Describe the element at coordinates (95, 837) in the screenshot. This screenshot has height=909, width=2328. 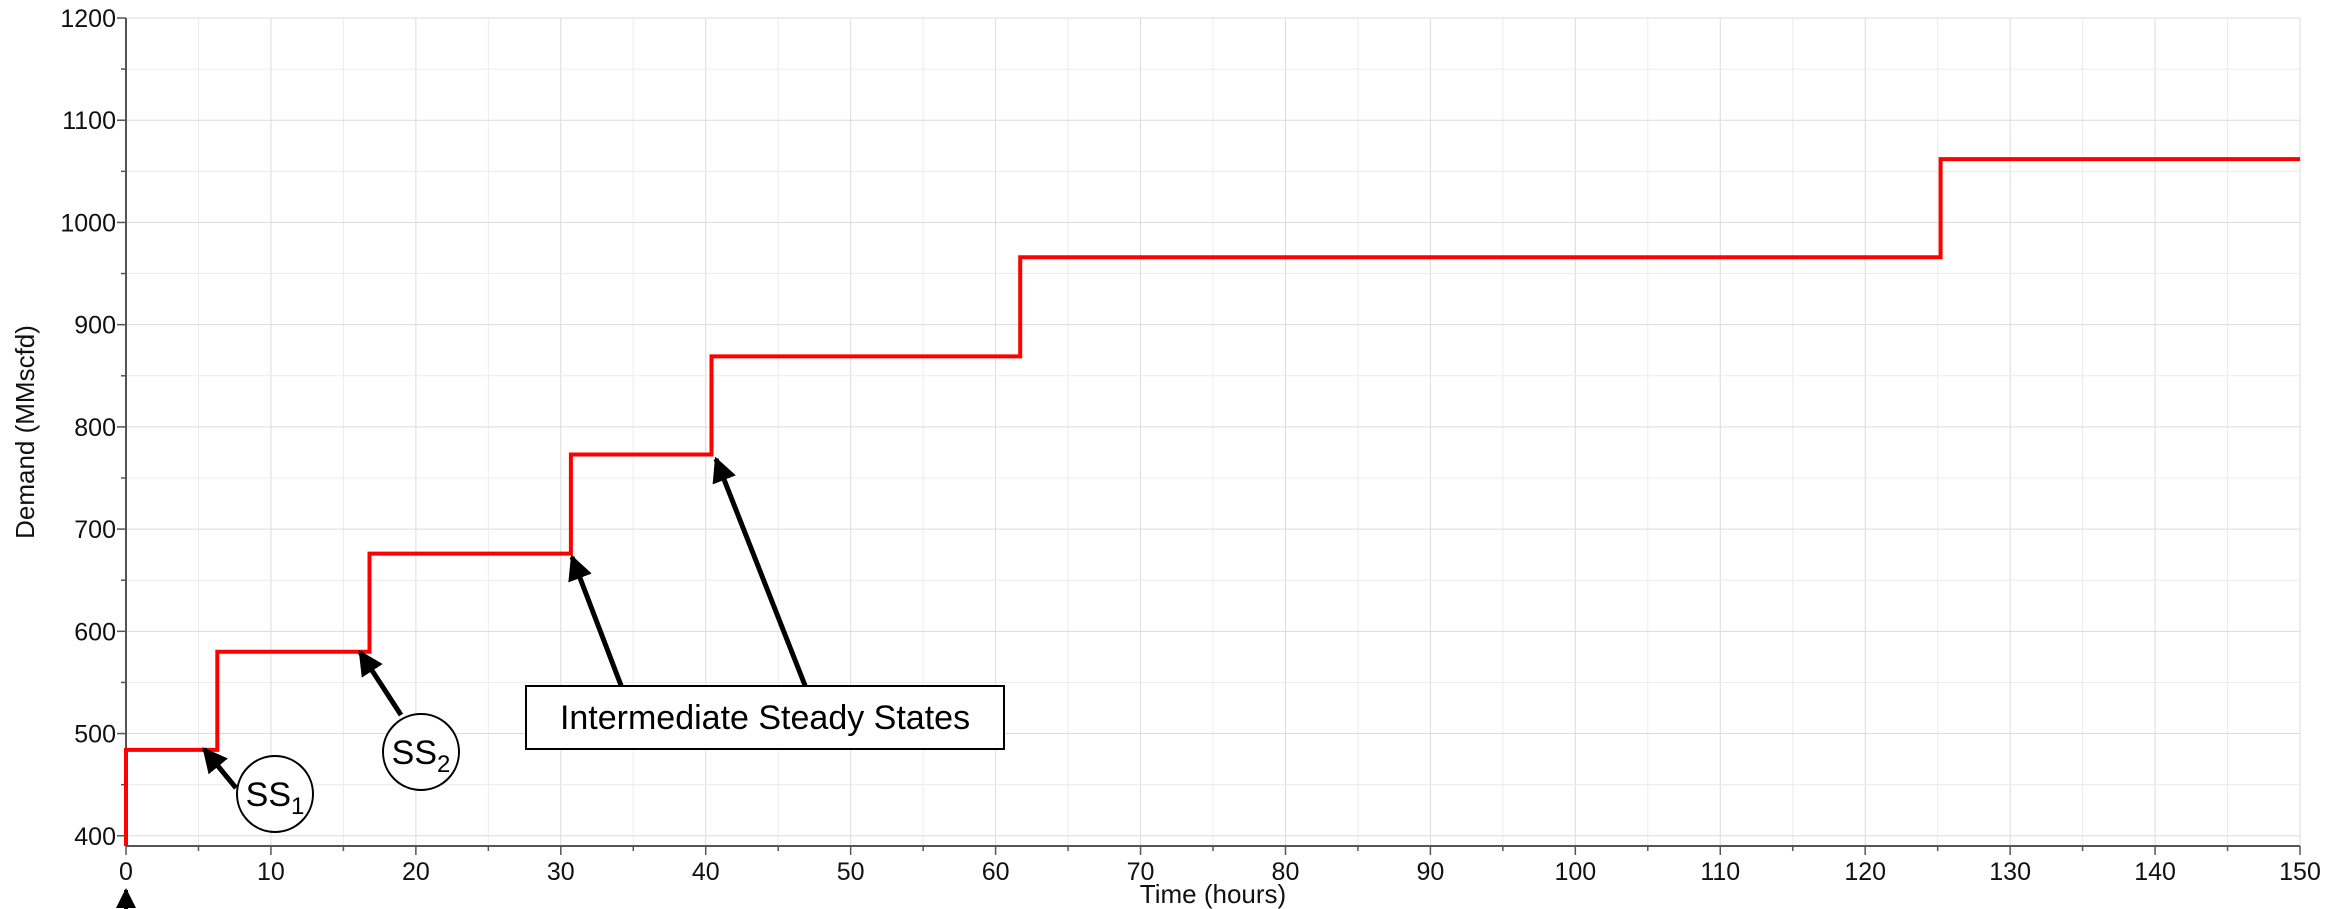
I see `y-tick-label: 400` at that location.